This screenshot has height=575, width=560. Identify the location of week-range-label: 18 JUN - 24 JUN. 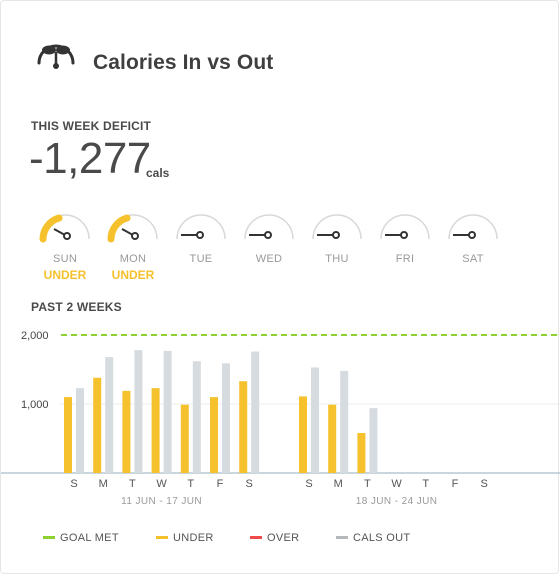
(397, 501).